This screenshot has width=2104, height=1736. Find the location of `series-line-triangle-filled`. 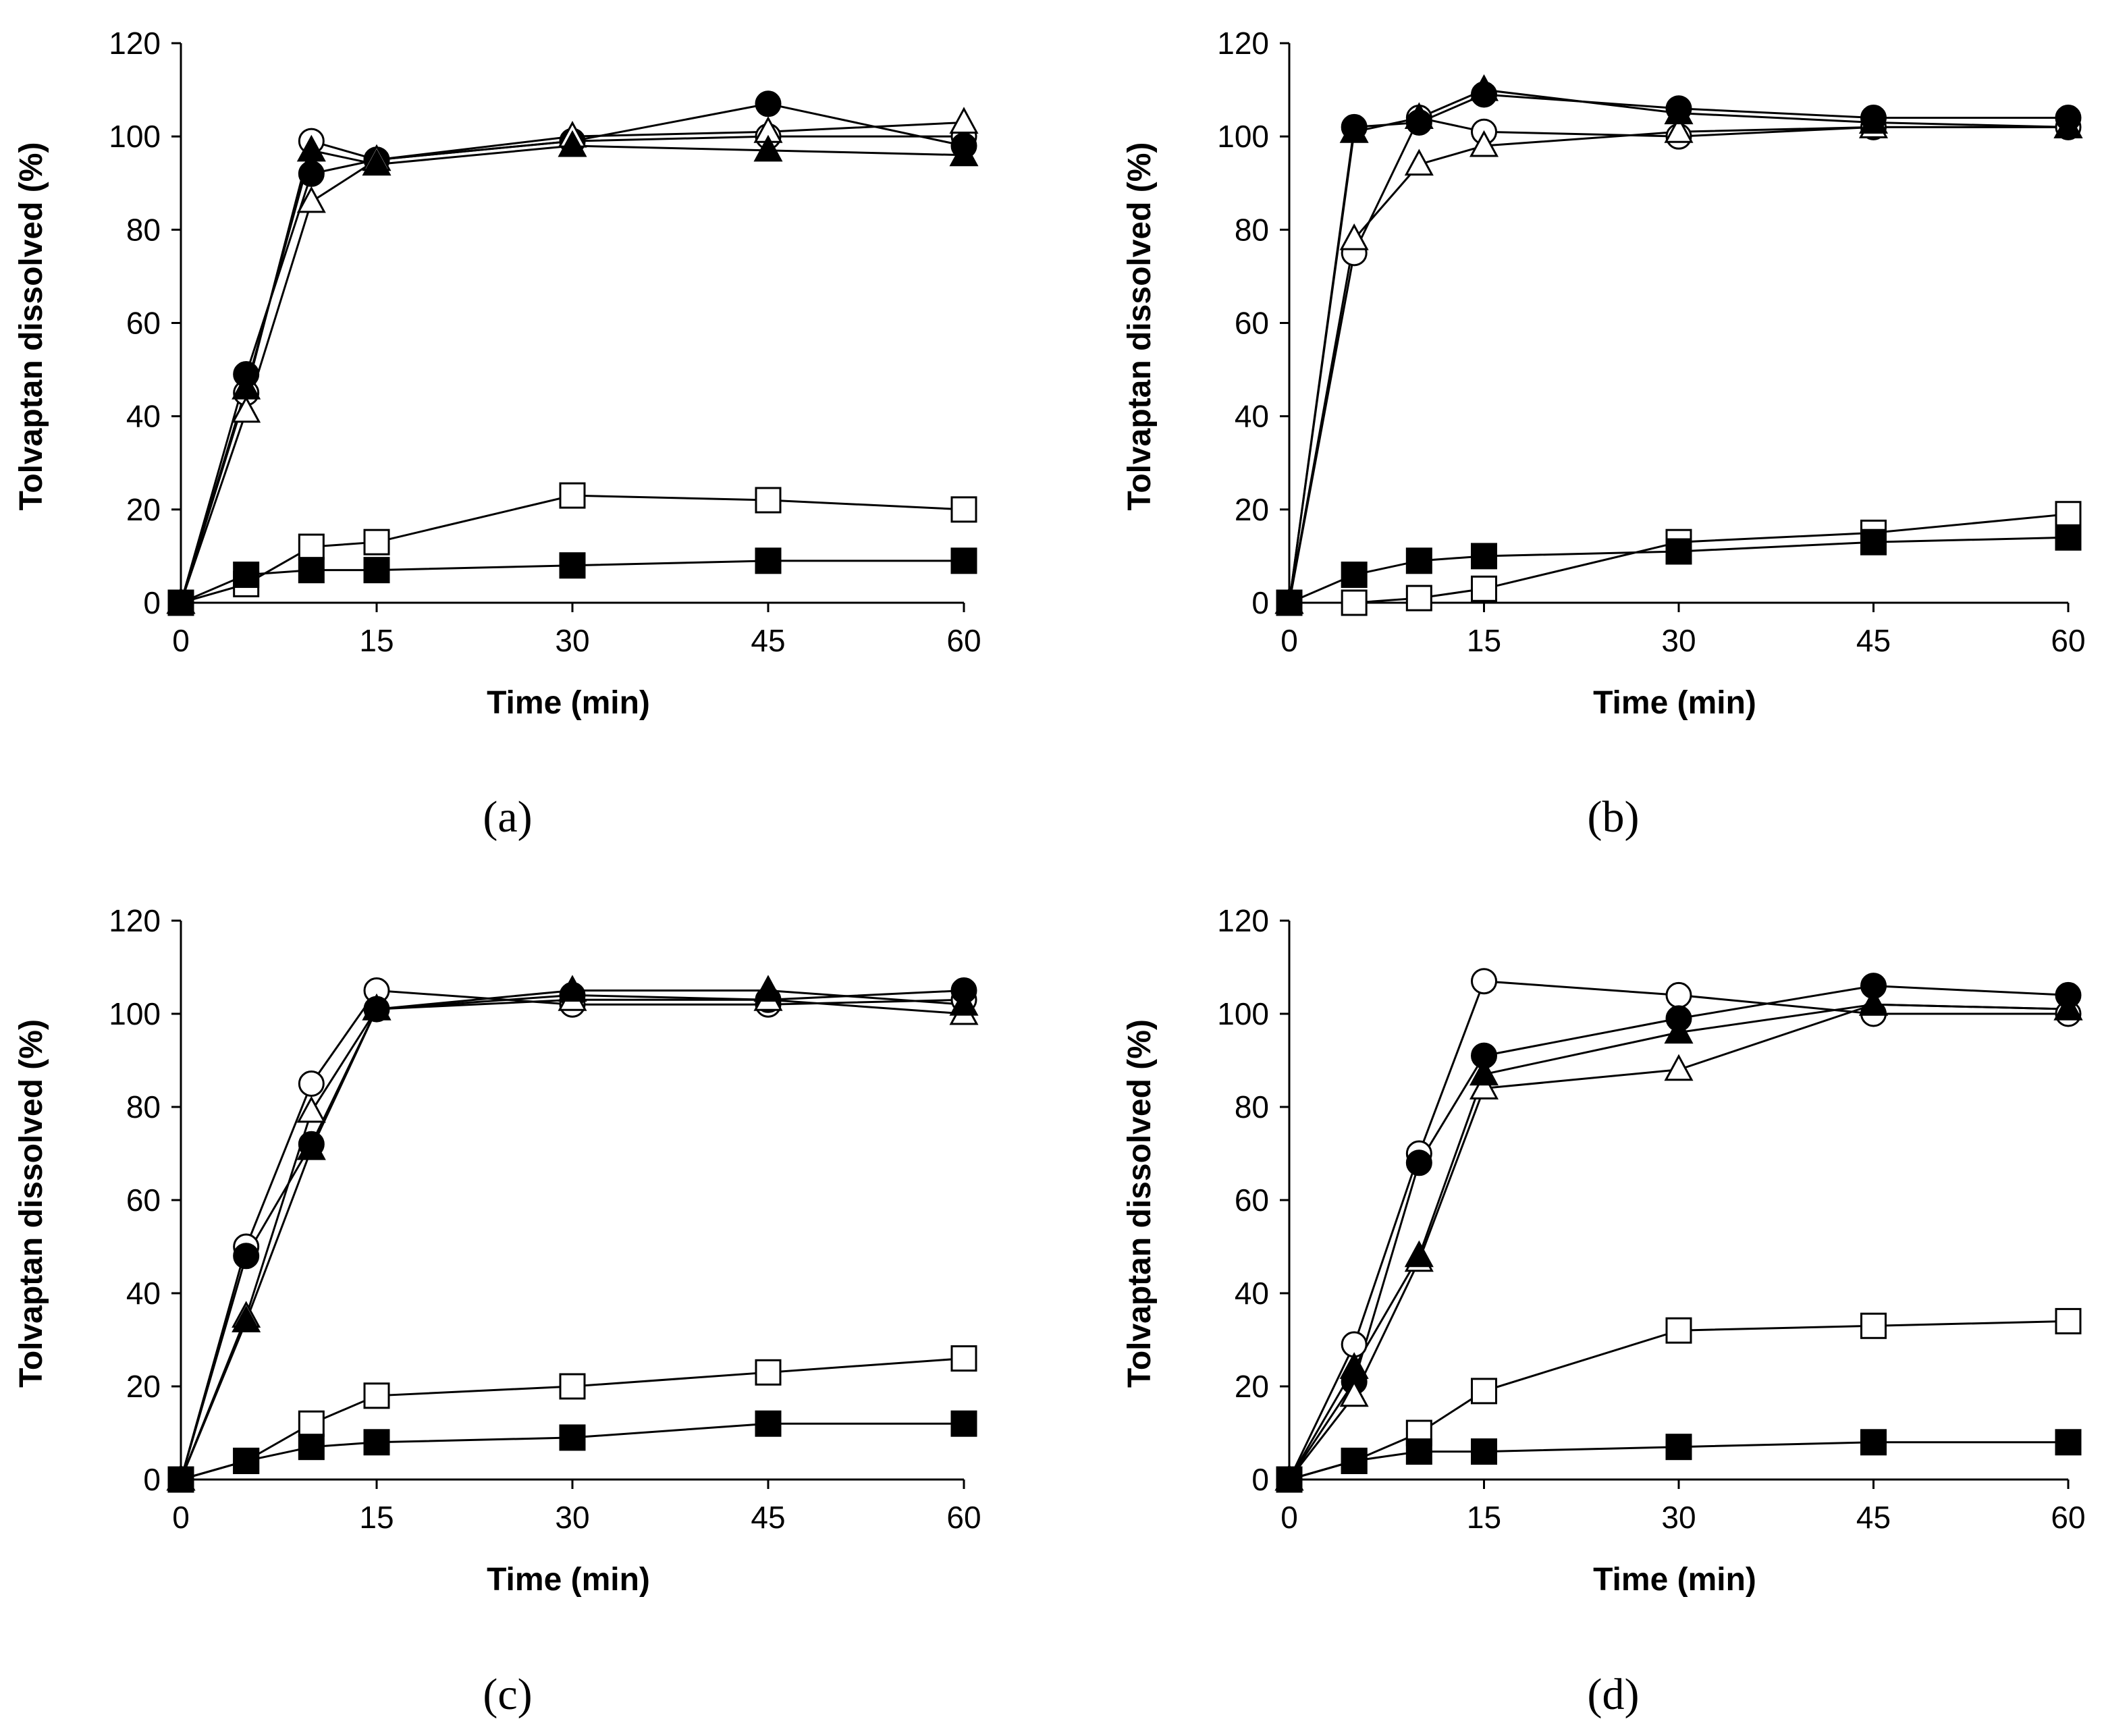

series-line-triangle-filled is located at coordinates (572, 1235).